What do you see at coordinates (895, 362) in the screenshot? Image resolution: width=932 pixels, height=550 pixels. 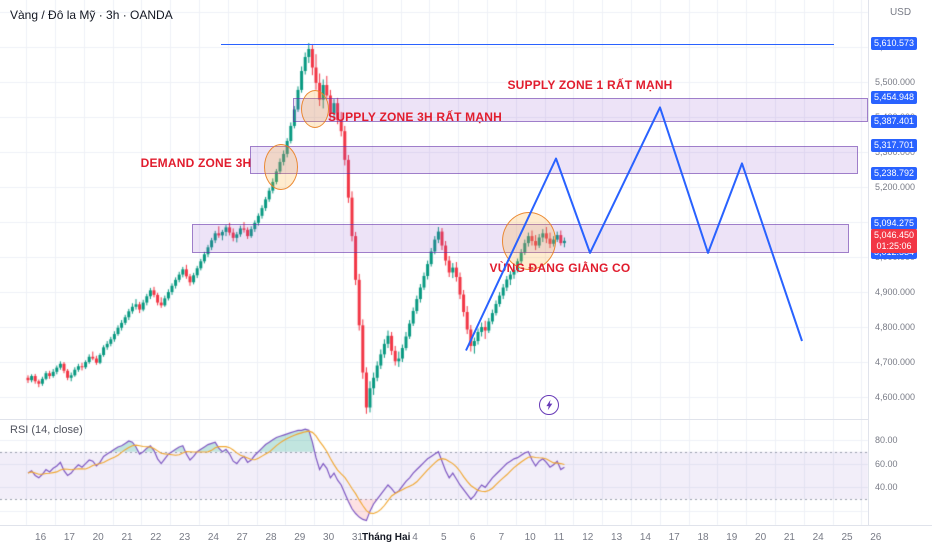 I see `price-scale-label: 4,700.000` at bounding box center [895, 362].